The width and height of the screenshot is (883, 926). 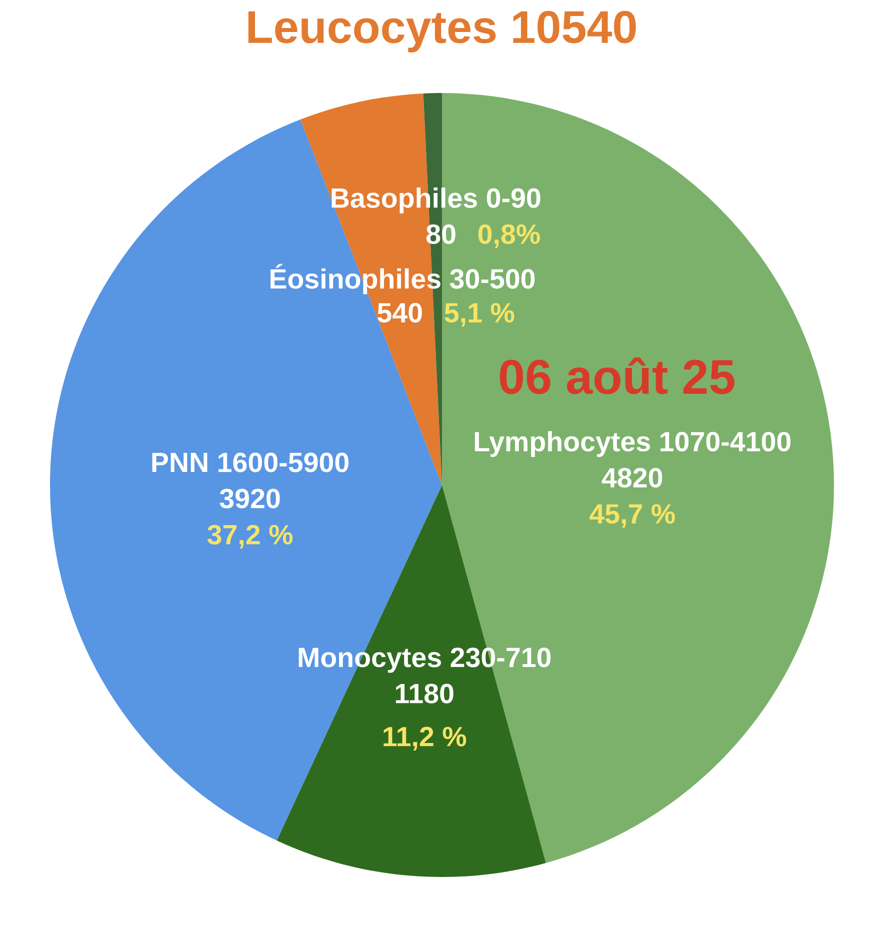 What do you see at coordinates (442, 31) in the screenshot?
I see `chart-title: Leucocytes 10540` at bounding box center [442, 31].